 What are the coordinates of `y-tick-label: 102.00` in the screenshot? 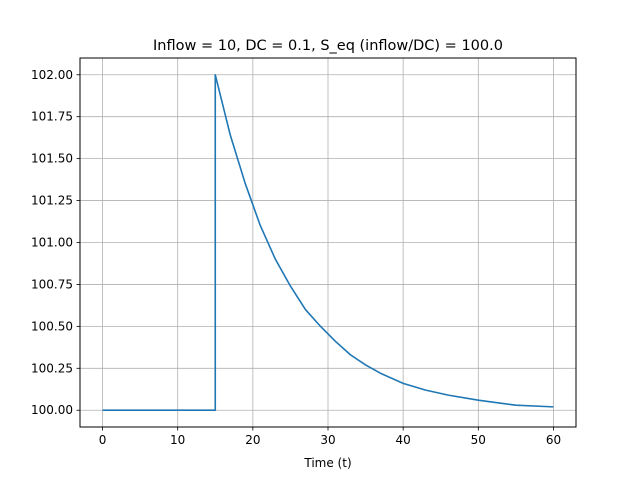 It's located at (52, 75).